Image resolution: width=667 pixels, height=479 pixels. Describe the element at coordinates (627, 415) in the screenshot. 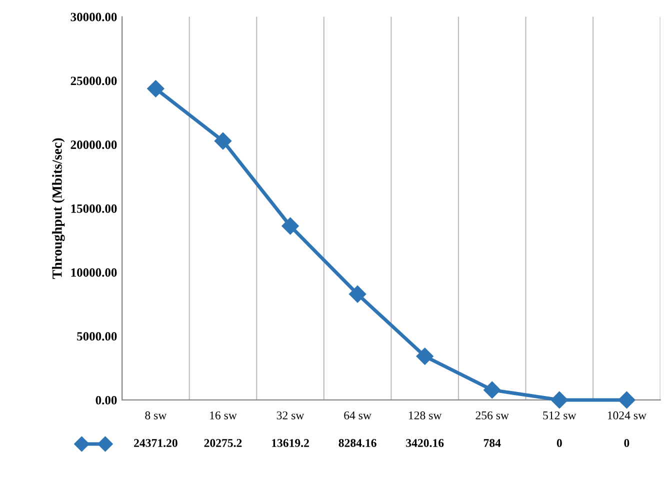

I see `x-tick-label: 1024 sw` at that location.